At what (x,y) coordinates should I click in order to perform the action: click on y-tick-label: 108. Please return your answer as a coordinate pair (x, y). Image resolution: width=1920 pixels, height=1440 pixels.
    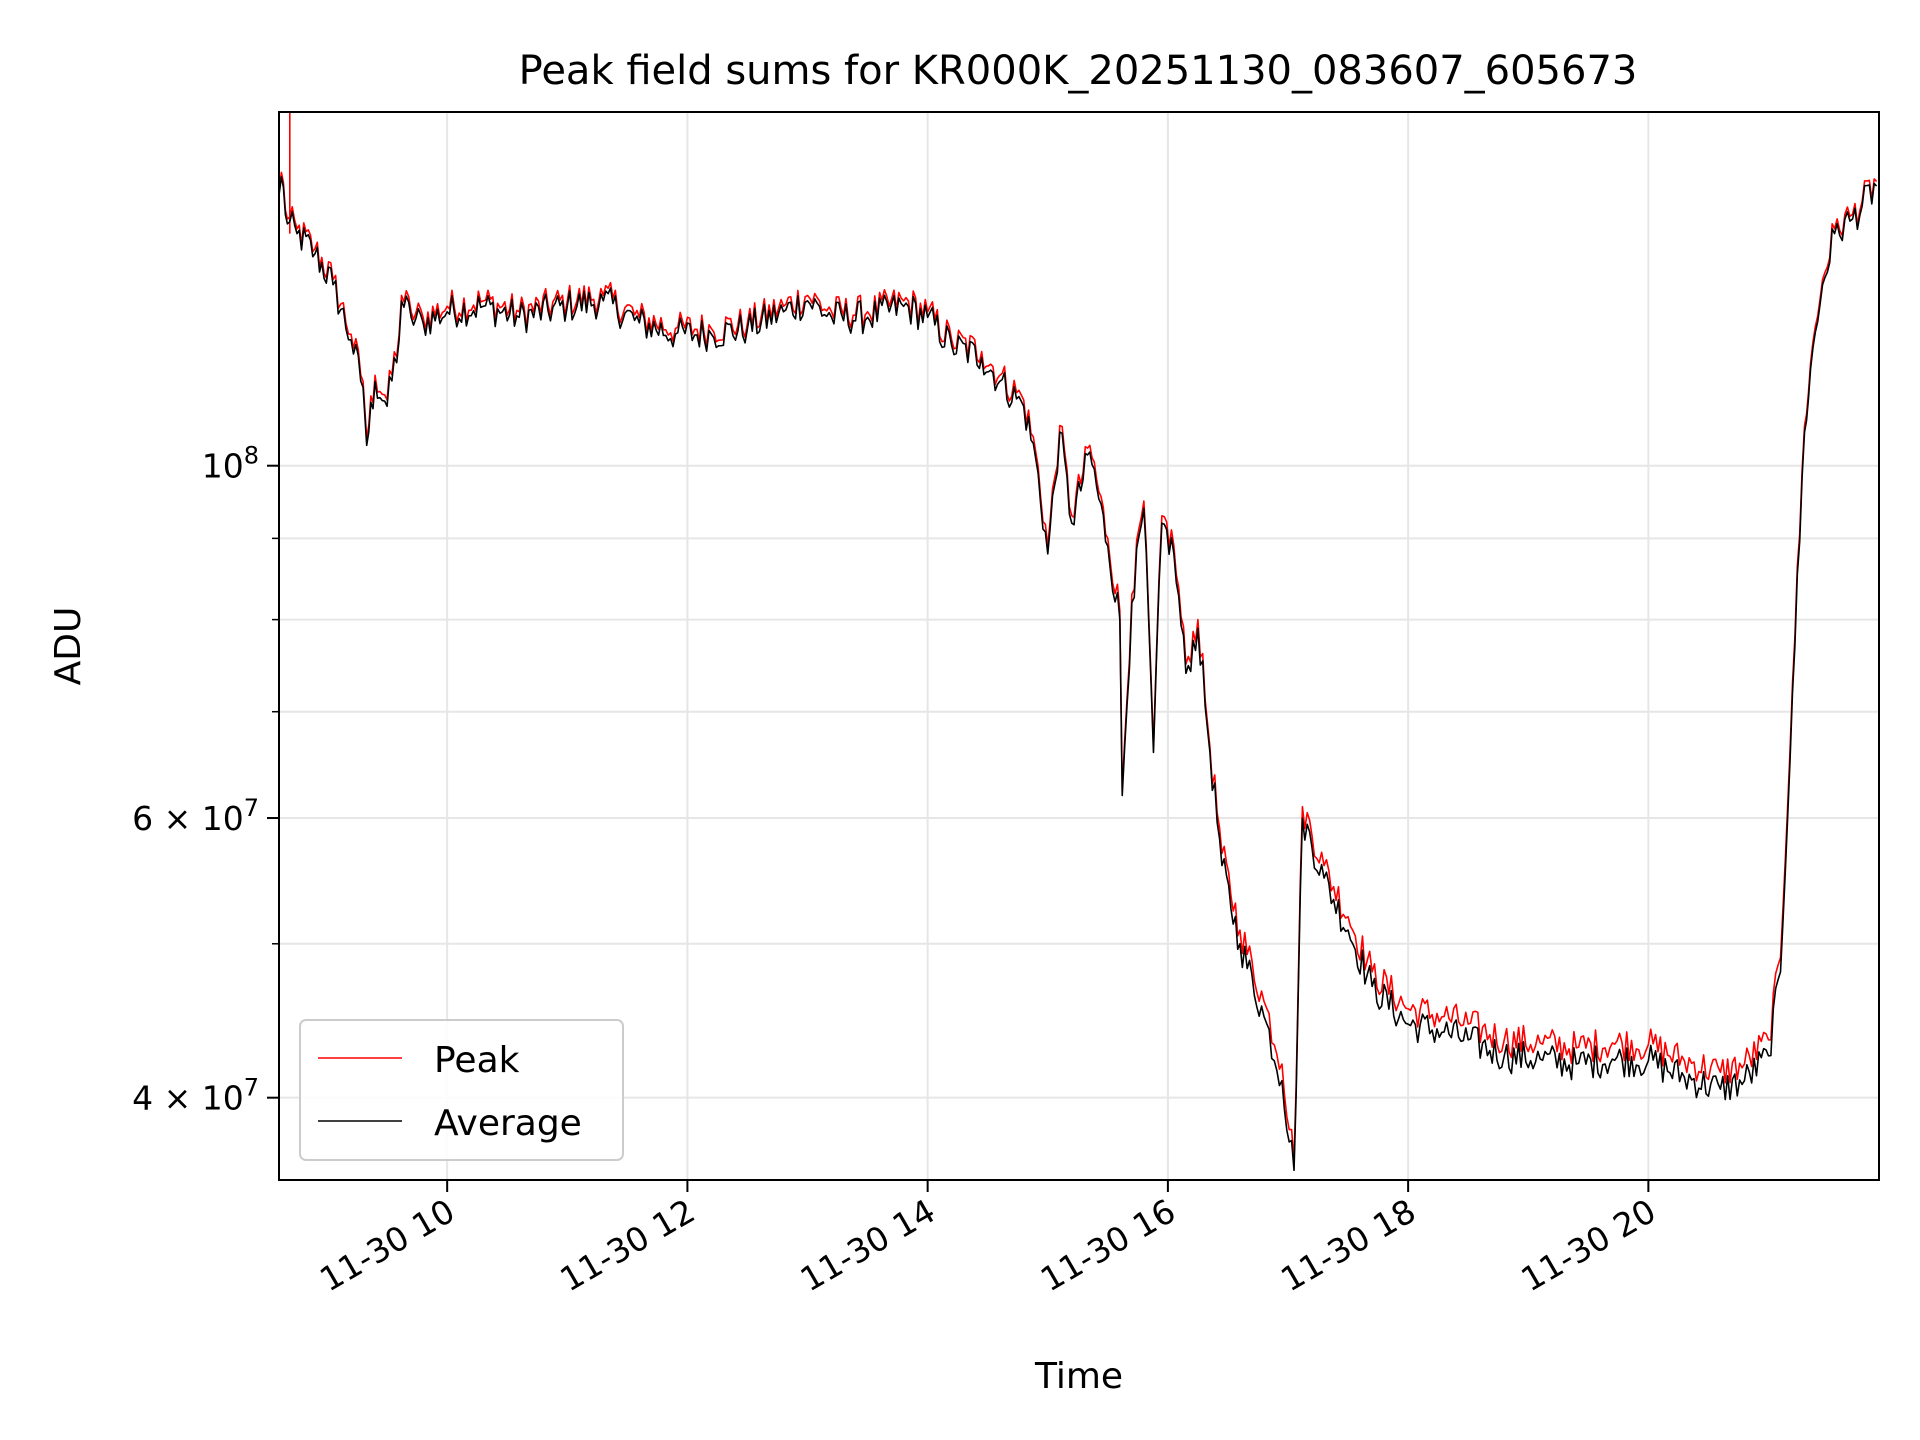
    Looking at the image, I should click on (230, 464).